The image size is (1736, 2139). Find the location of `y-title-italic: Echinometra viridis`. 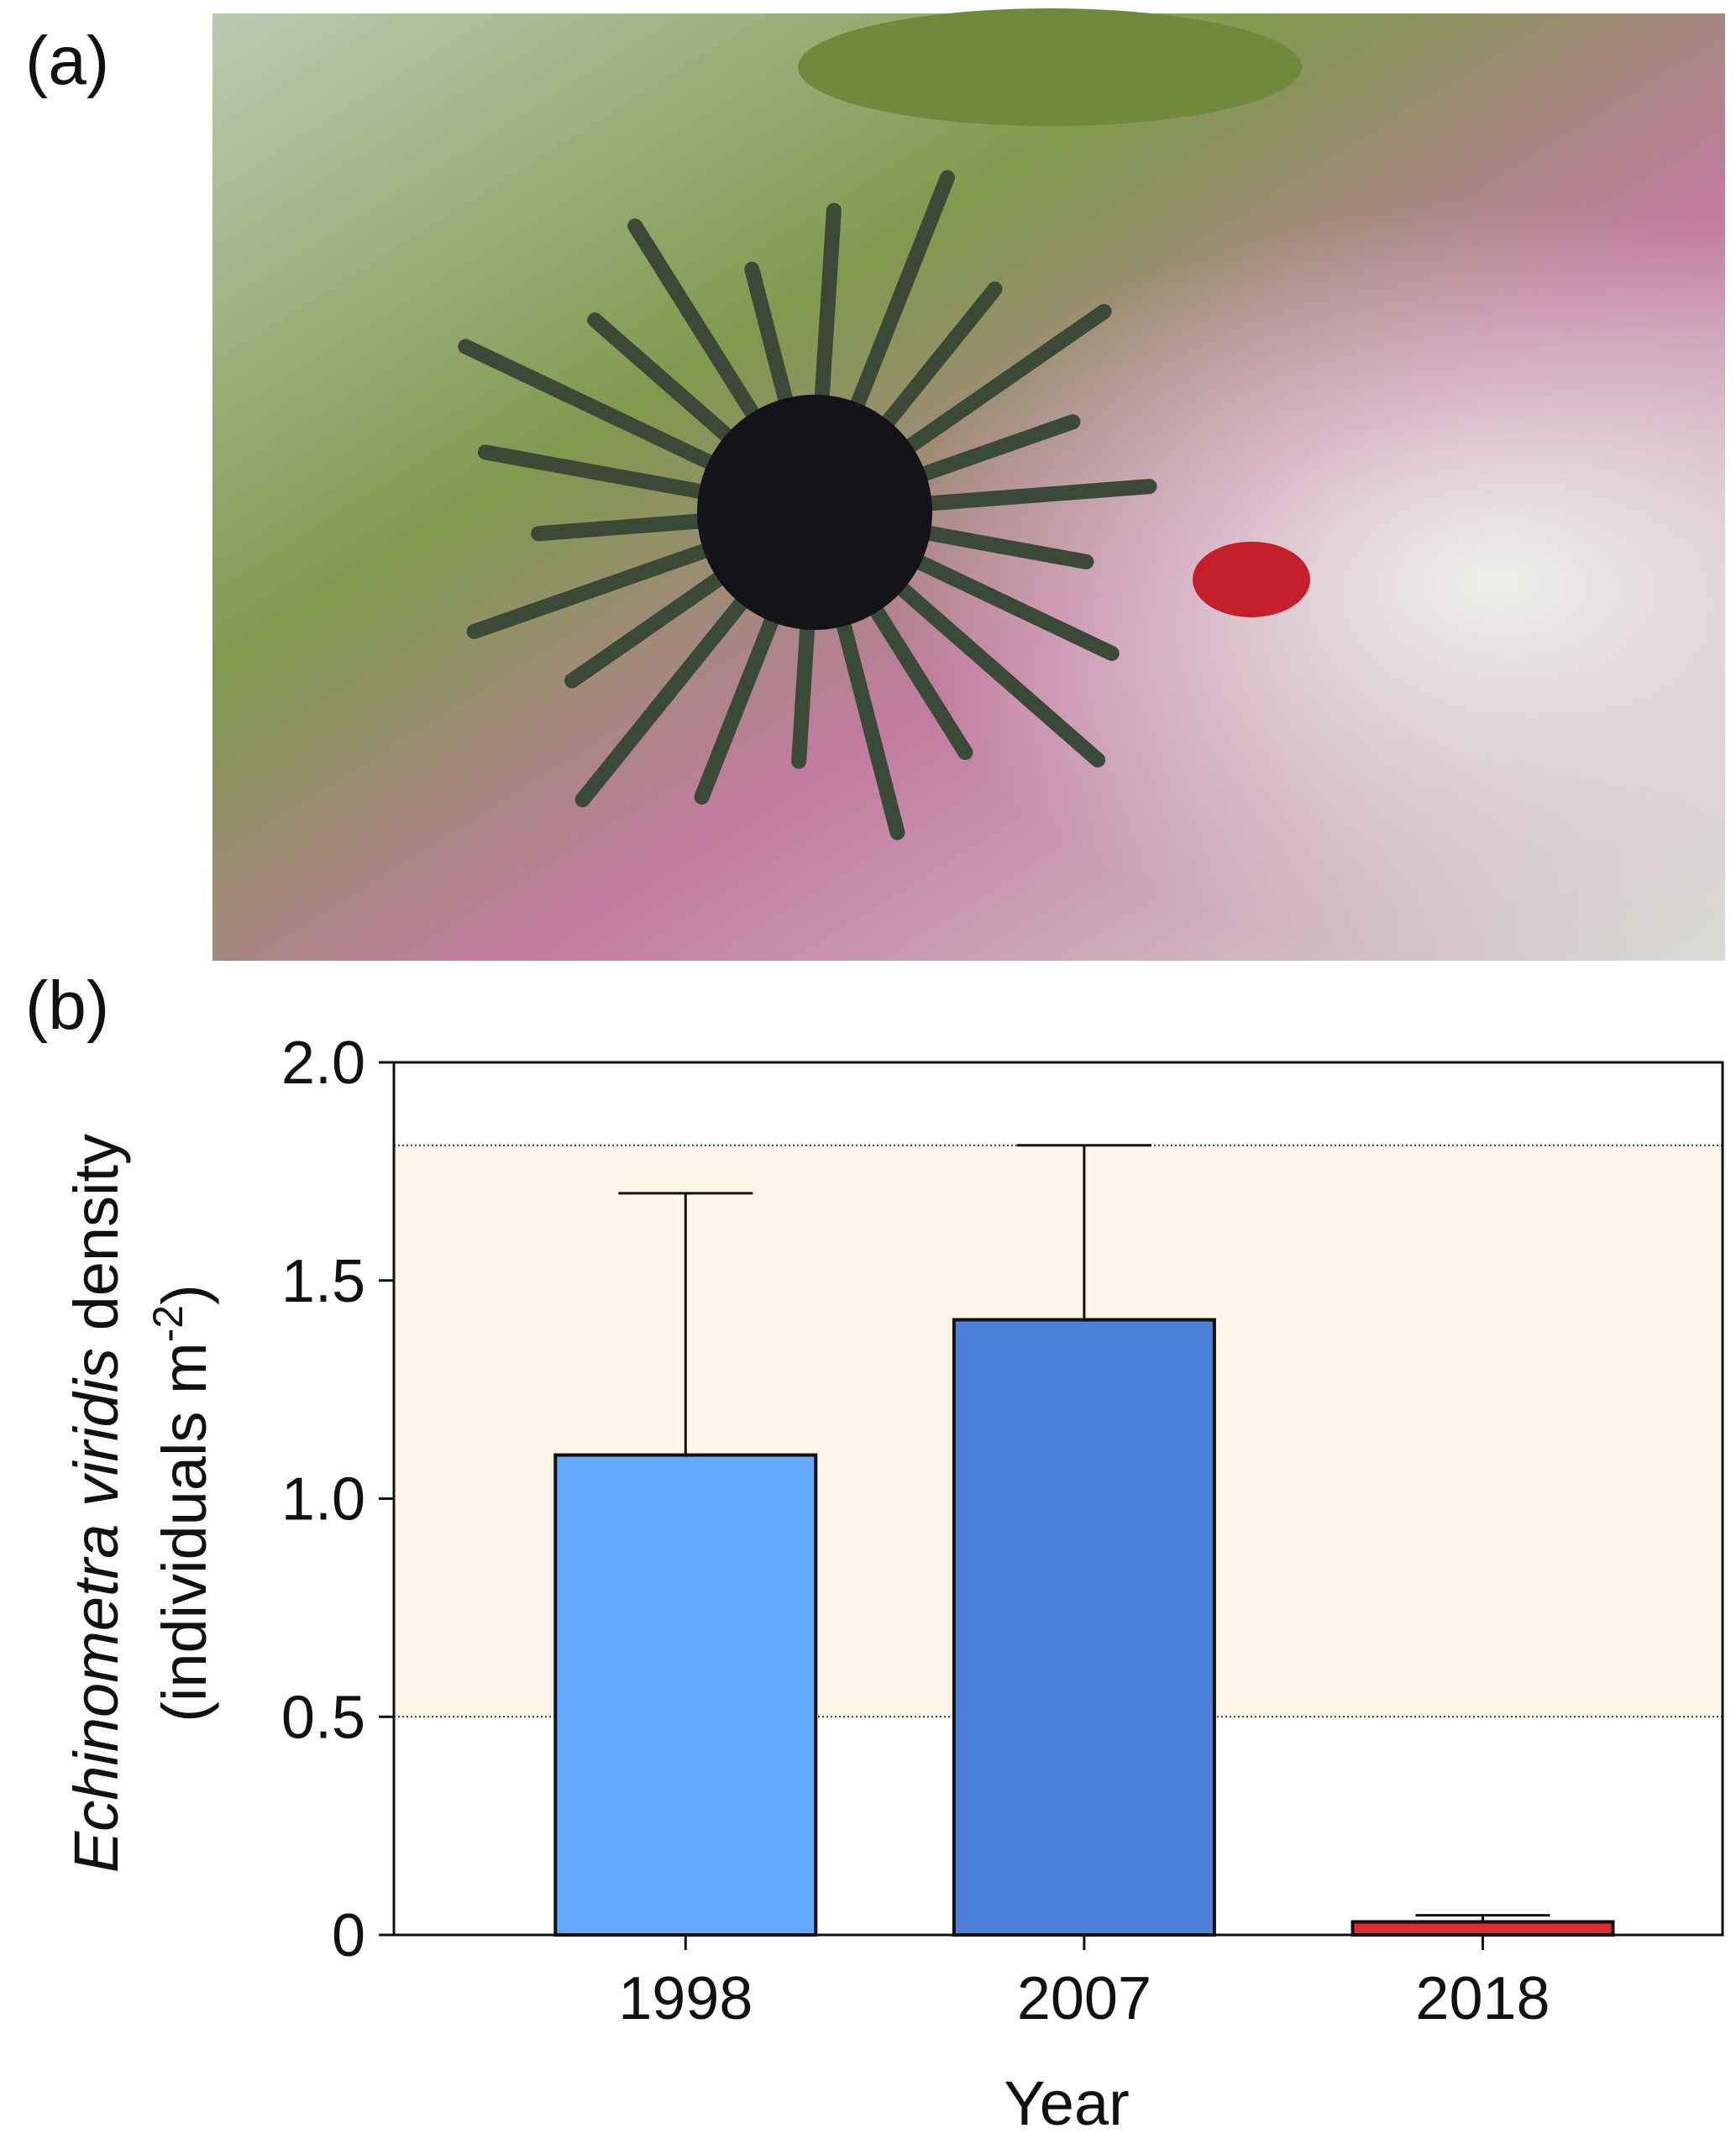

y-title-italic: Echinometra viridis is located at coordinates (96, 1610).